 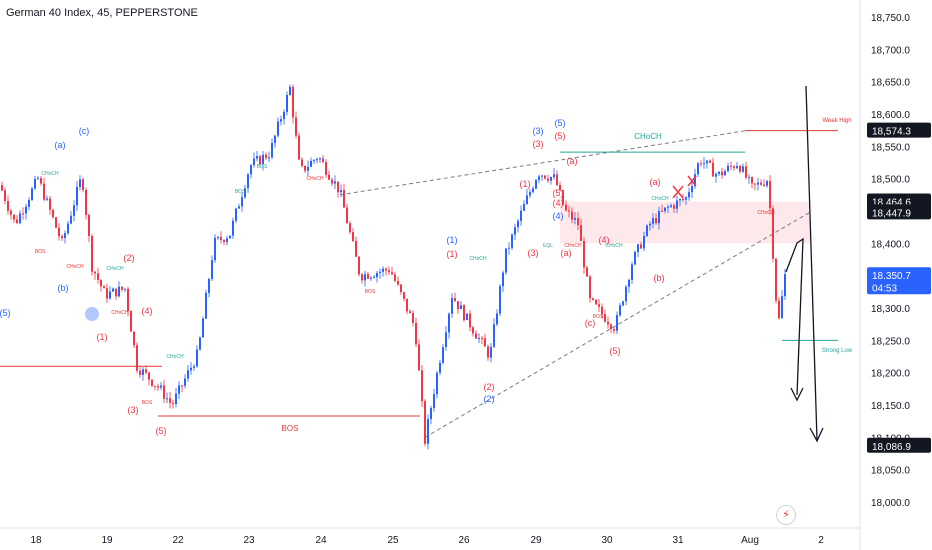 I want to click on wave-label: (2), so click(x=129, y=258).